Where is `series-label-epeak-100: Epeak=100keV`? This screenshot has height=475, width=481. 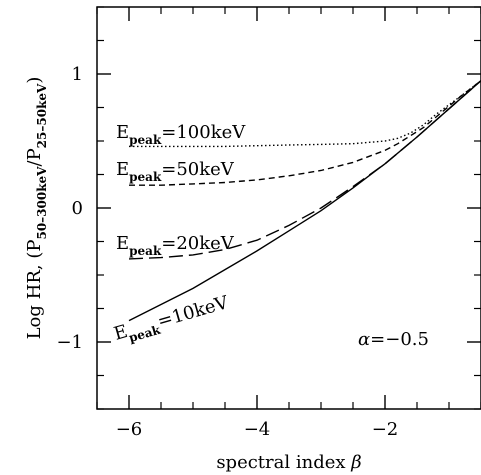 series-label-epeak-100: Epeak=100keV is located at coordinates (181, 134).